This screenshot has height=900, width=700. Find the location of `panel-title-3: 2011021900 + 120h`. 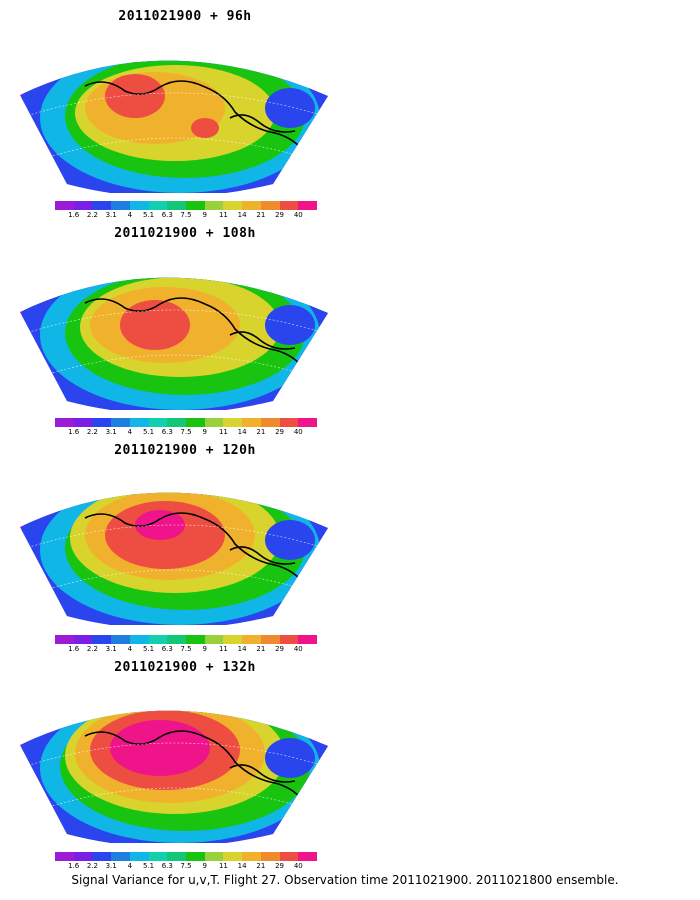

panel-title-3: 2011021900 + 120h is located at coordinates (185, 450).